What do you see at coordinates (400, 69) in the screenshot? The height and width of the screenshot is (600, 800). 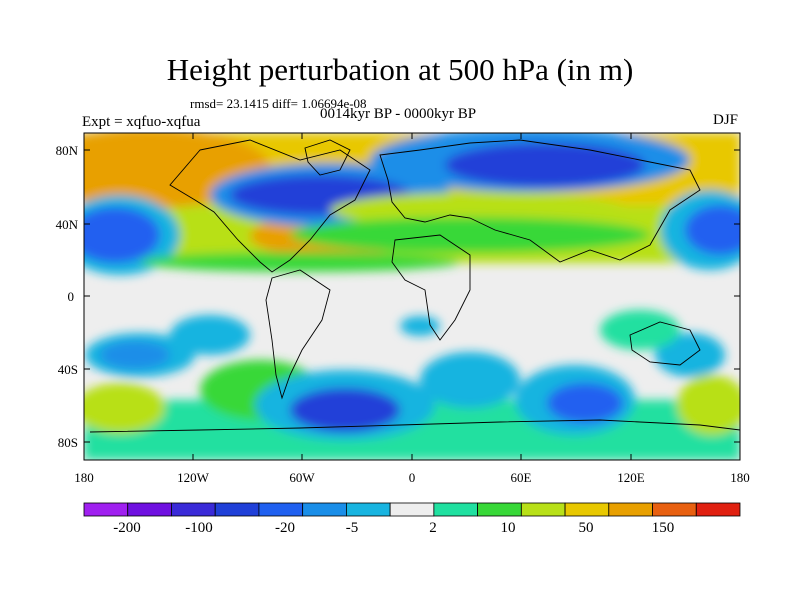 I see `plot-title: Height perturbation at 500 hPa (in m)` at bounding box center [400, 69].